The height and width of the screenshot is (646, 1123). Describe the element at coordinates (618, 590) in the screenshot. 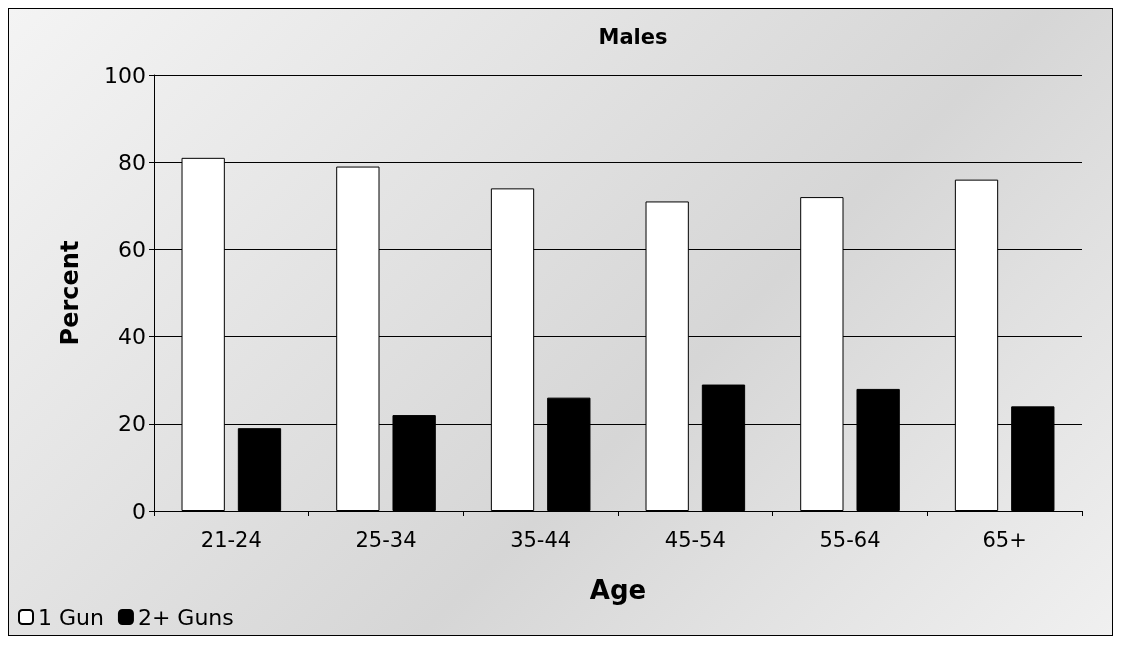

I see `x-axis-title: Age` at that location.